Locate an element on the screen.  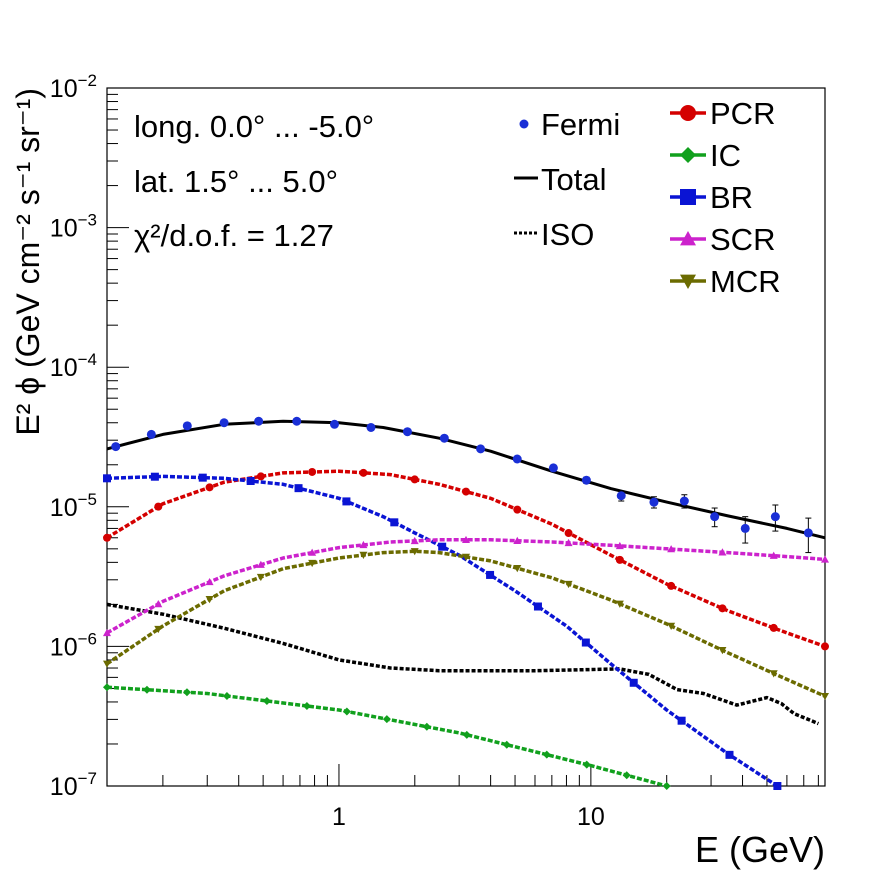
y-tick-label: 10⁻⁴ is located at coordinates (73, 366).